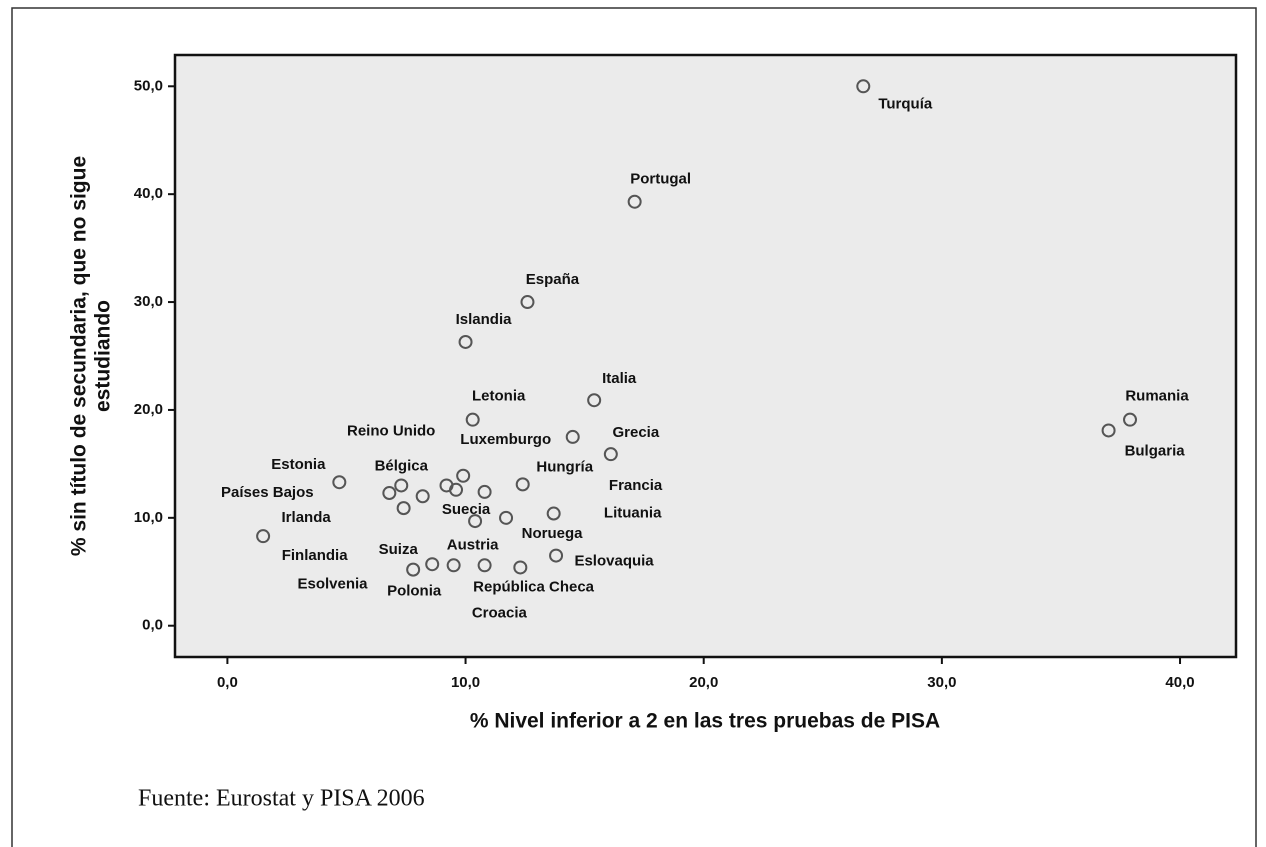 This screenshot has width=1266, height=847. I want to click on point-label: Estonia, so click(298, 464).